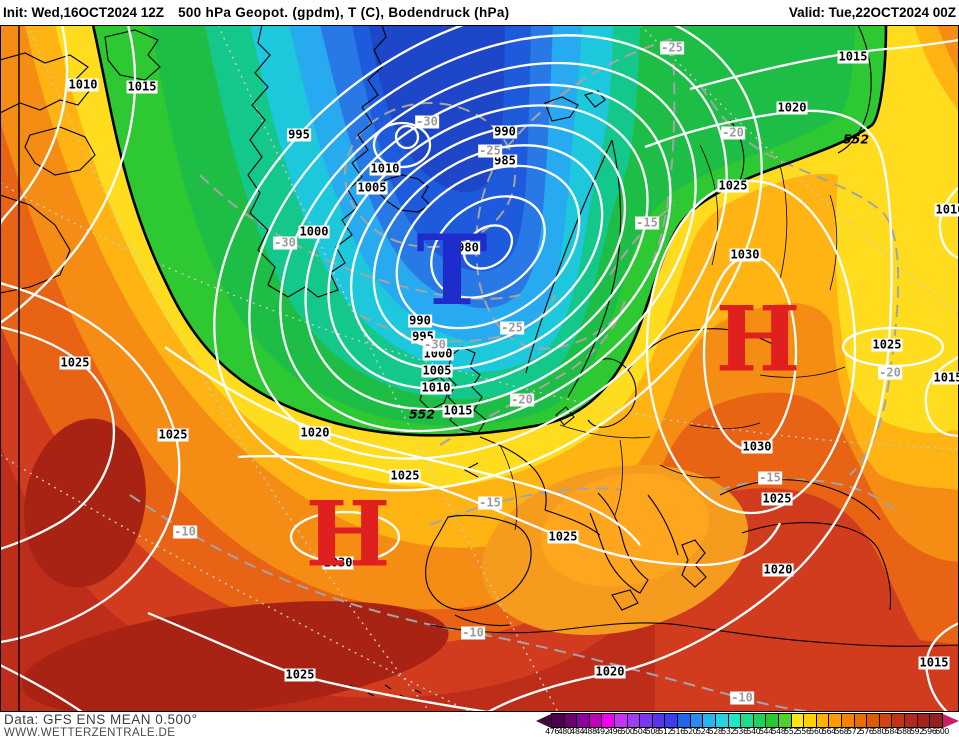 The image size is (959, 741). I want to click on pressure-contour-label: 980, so click(468, 247).